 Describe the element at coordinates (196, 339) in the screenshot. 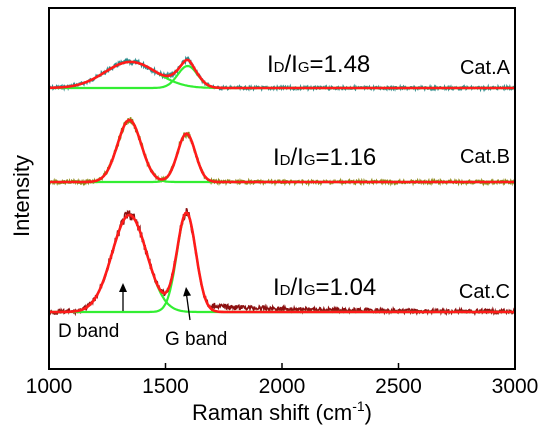

I see `annotation-g-band: G band` at that location.